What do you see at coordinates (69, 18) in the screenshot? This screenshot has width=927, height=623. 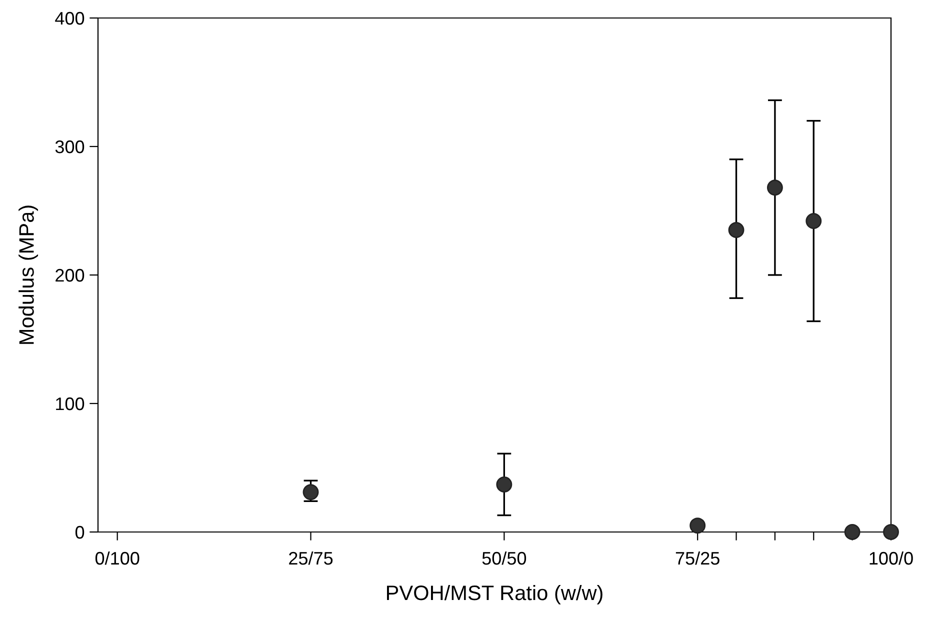 I see `y-tick-label: 400` at bounding box center [69, 18].